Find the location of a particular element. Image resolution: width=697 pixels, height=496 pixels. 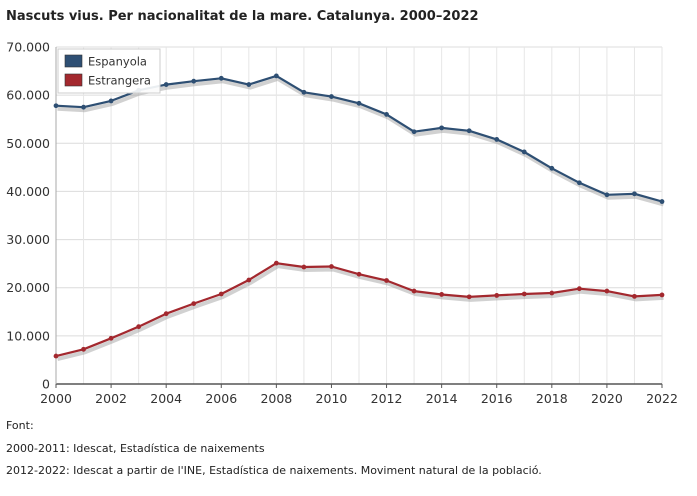

y-tick-label: 60.000 is located at coordinates (28, 95).